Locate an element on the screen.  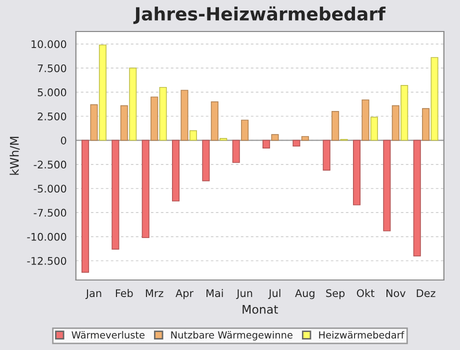
y-tick-label: 7.500 is located at coordinates (52, 68).